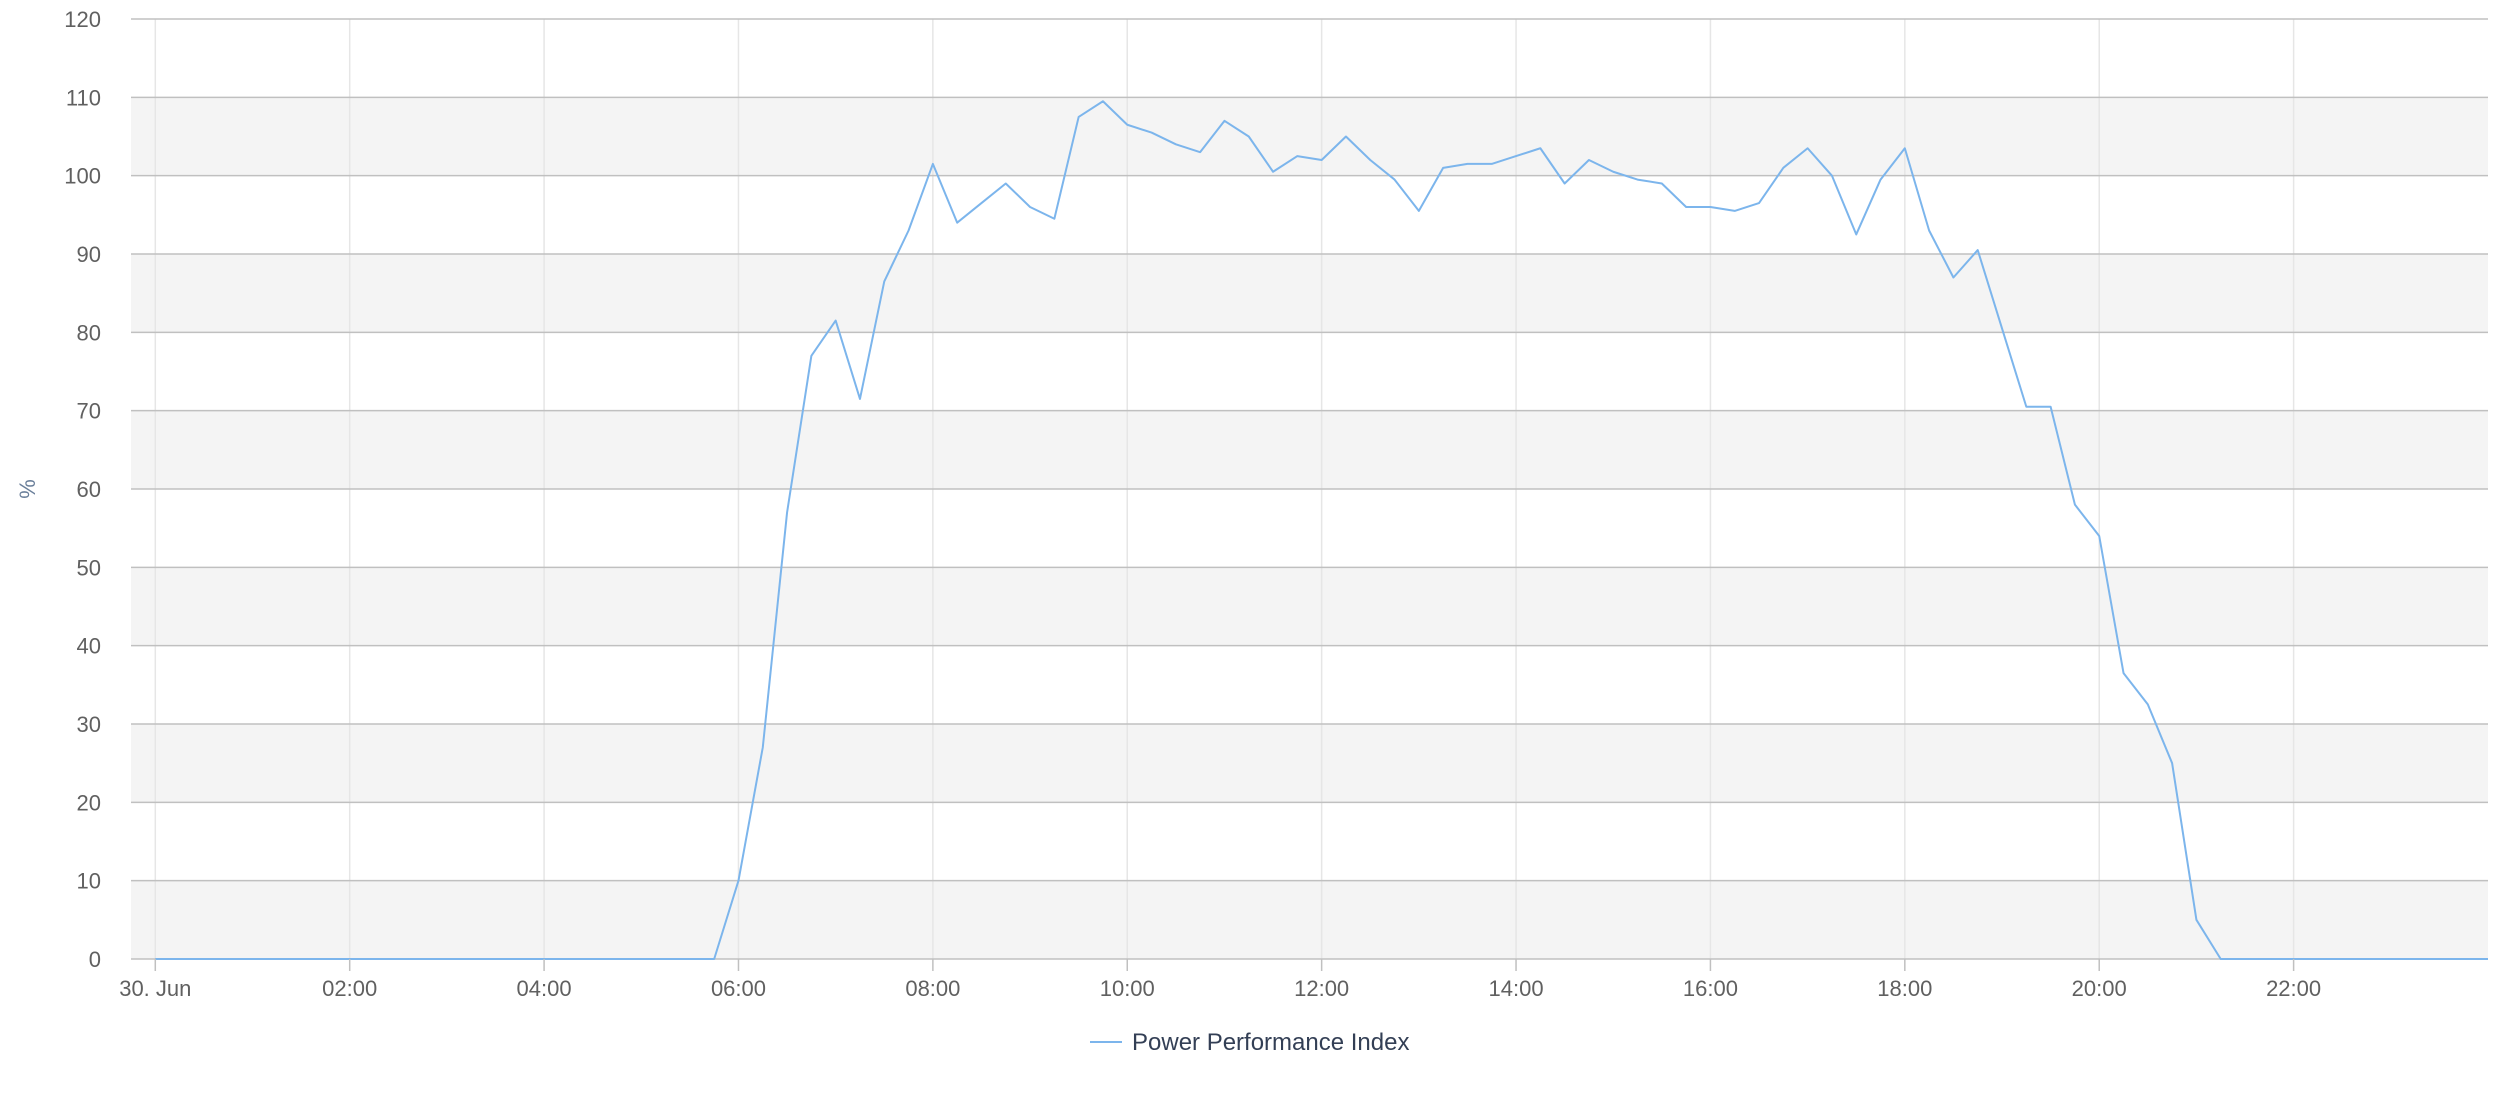 This screenshot has height=1100, width=2504. What do you see at coordinates (82, 176) in the screenshot?
I see `y-tick-label: 100` at bounding box center [82, 176].